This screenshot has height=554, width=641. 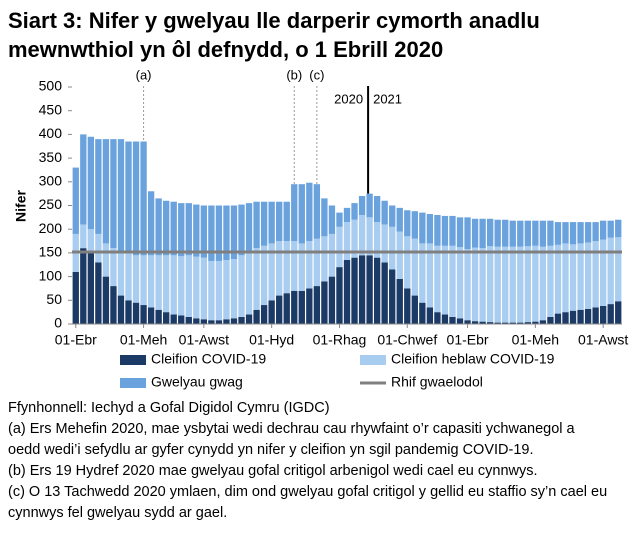 What do you see at coordinates (76, 340) in the screenshot?
I see `x-tick-label: 01-Ebr` at bounding box center [76, 340].